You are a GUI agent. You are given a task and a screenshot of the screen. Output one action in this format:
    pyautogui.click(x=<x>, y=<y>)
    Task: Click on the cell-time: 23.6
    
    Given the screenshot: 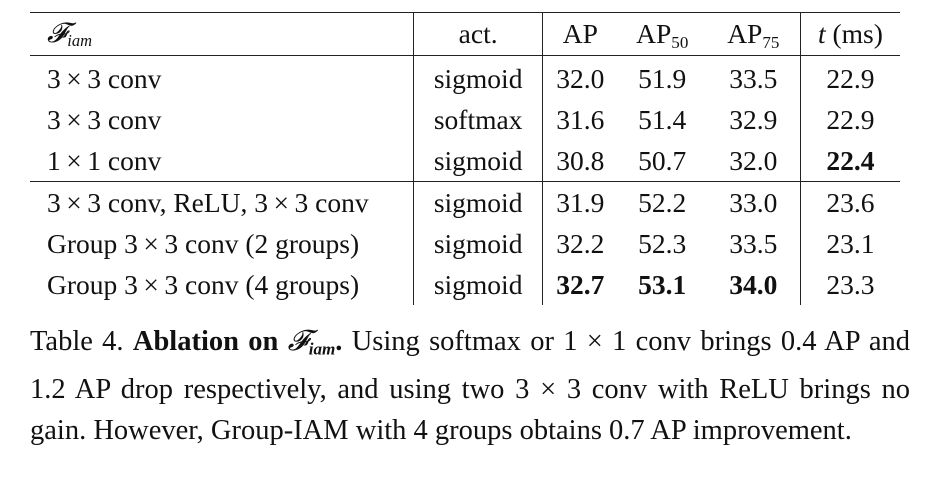 What is the action you would take?
    pyautogui.click(x=850, y=202)
    